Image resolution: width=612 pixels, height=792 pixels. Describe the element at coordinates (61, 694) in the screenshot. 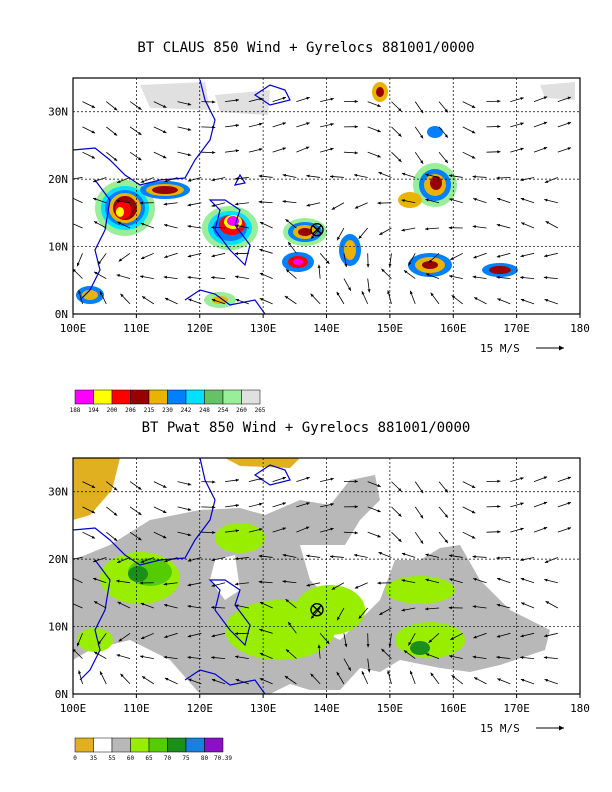

I see `lat-tick-label: 0N` at that location.